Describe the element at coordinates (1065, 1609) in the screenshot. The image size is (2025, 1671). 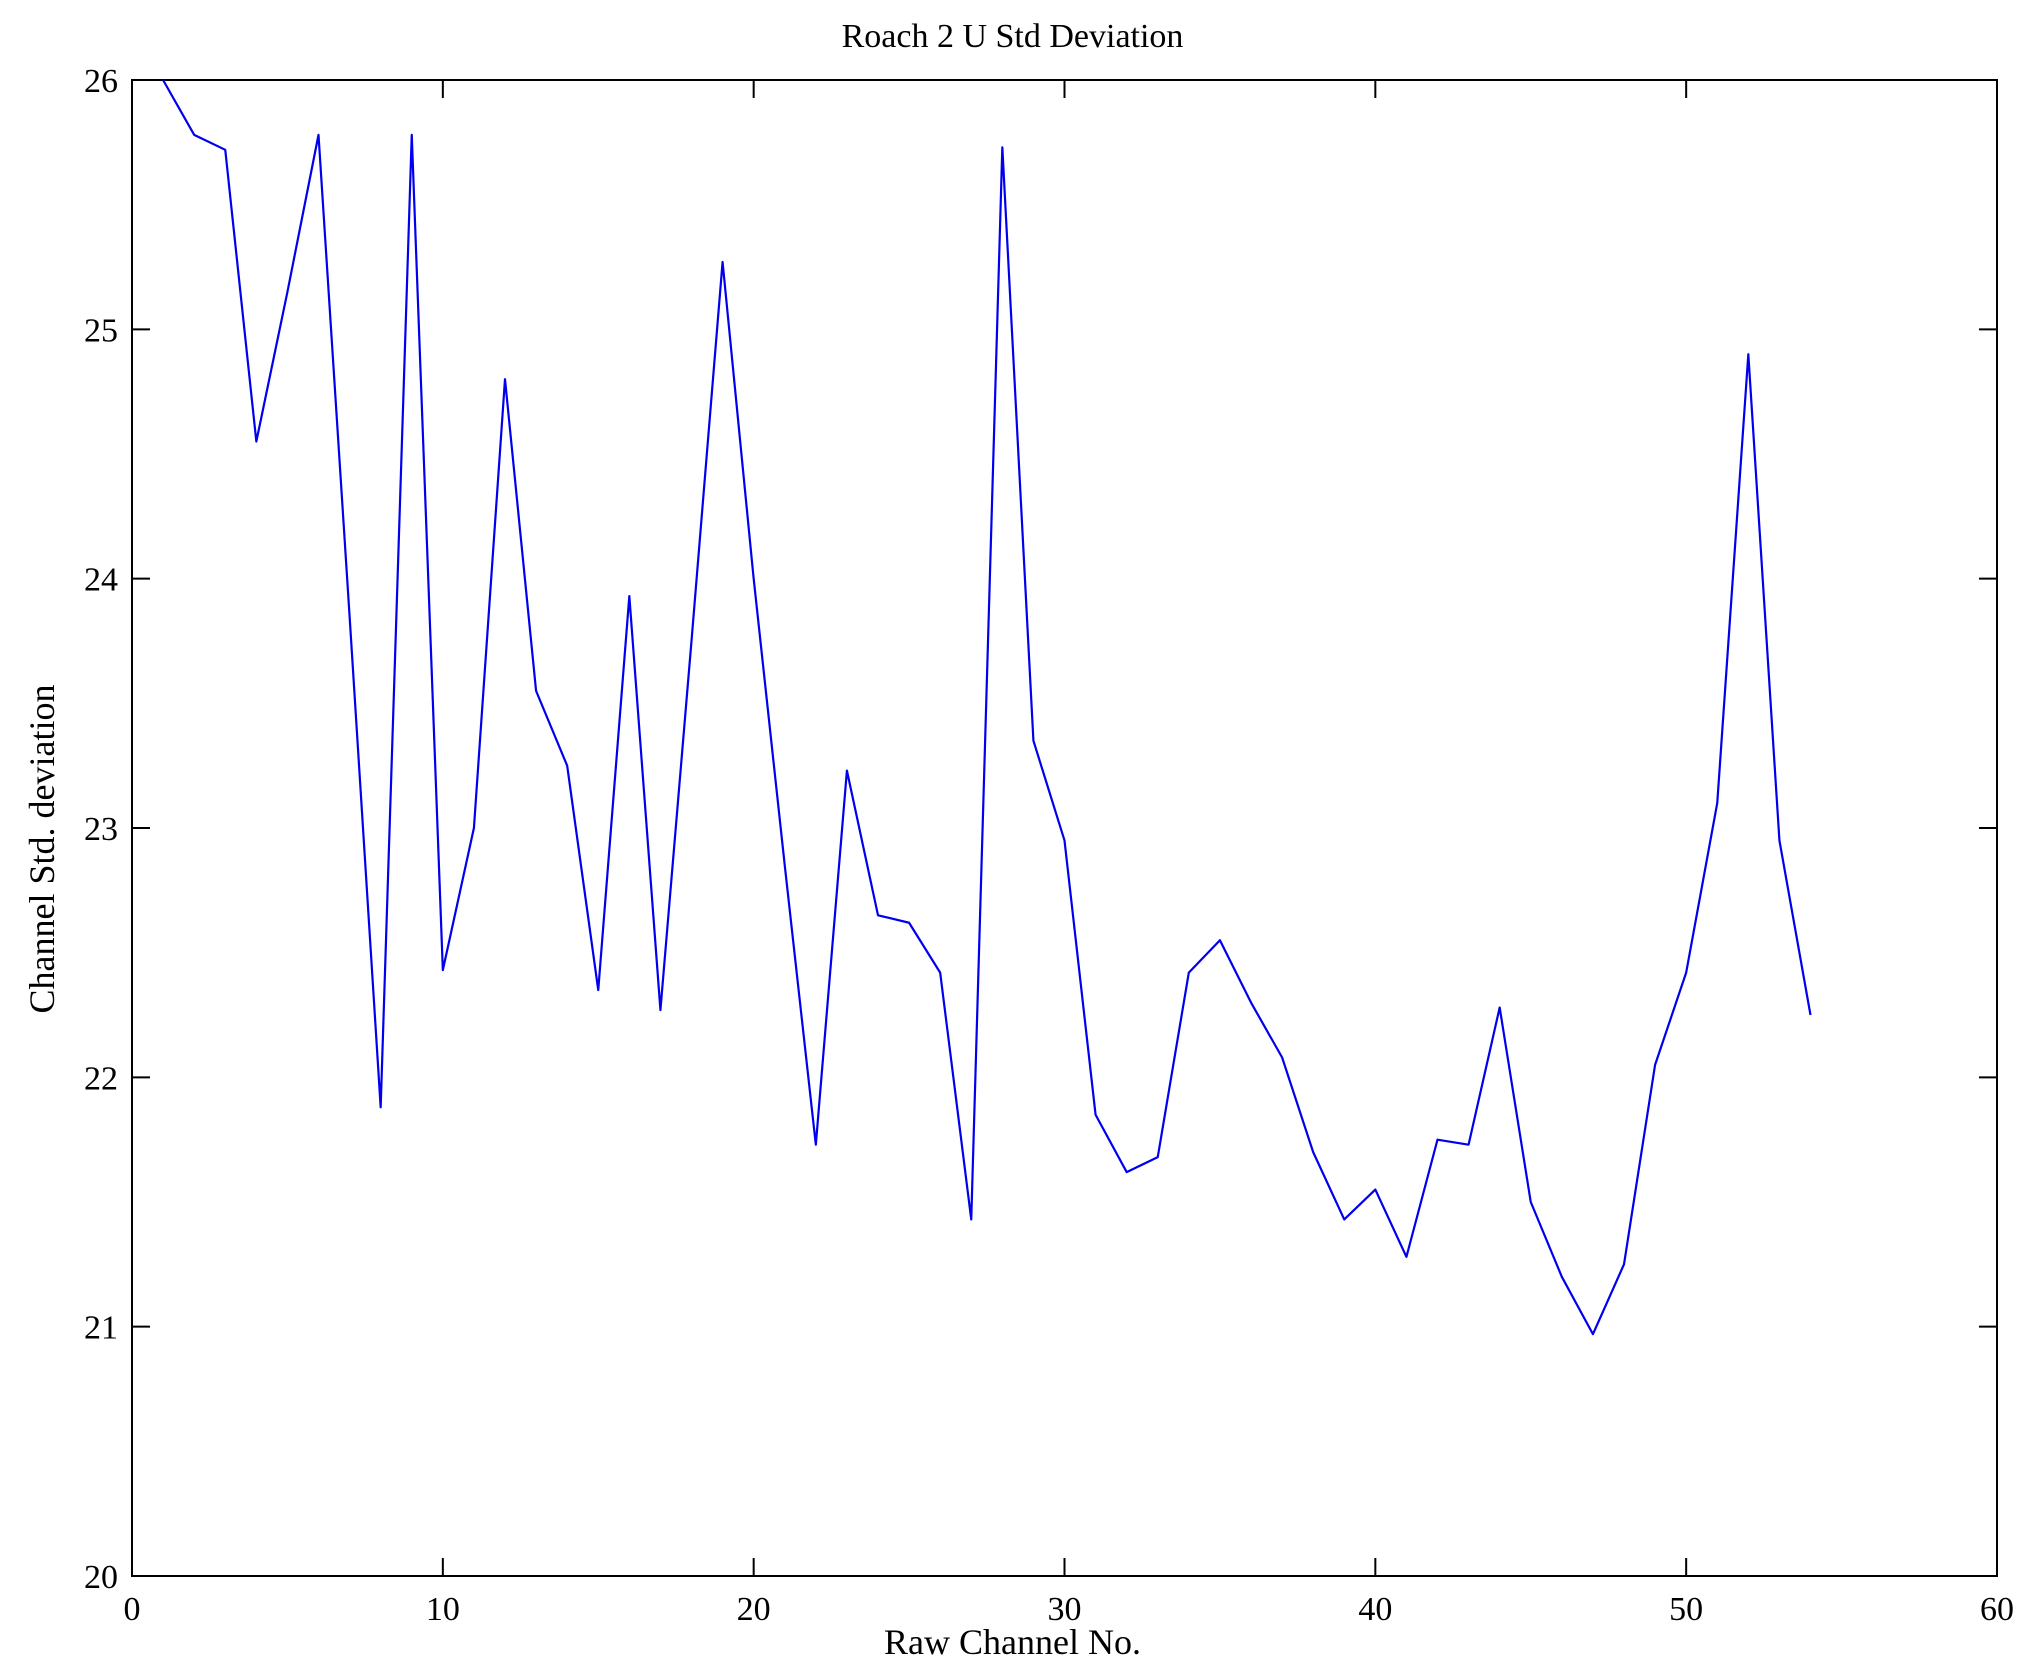
I see `x-tick-label: 30` at that location.